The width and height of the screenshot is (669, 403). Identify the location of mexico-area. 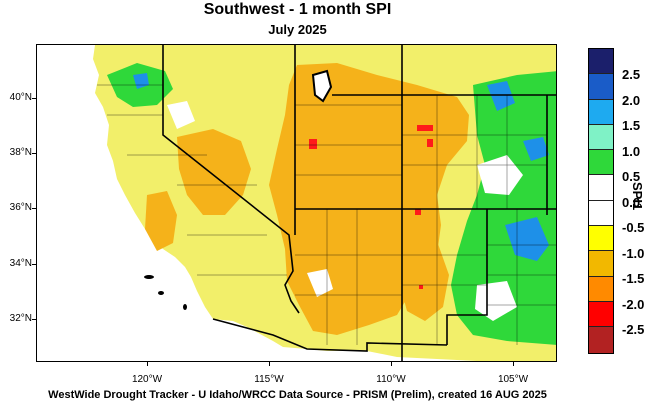
(345, 340).